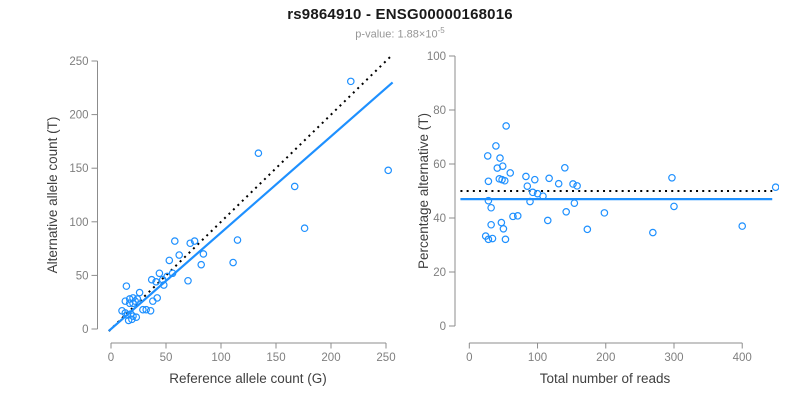 This screenshot has height=400, width=800. What do you see at coordinates (166, 358) in the screenshot?
I see `x-tick-label: 50` at bounding box center [166, 358].